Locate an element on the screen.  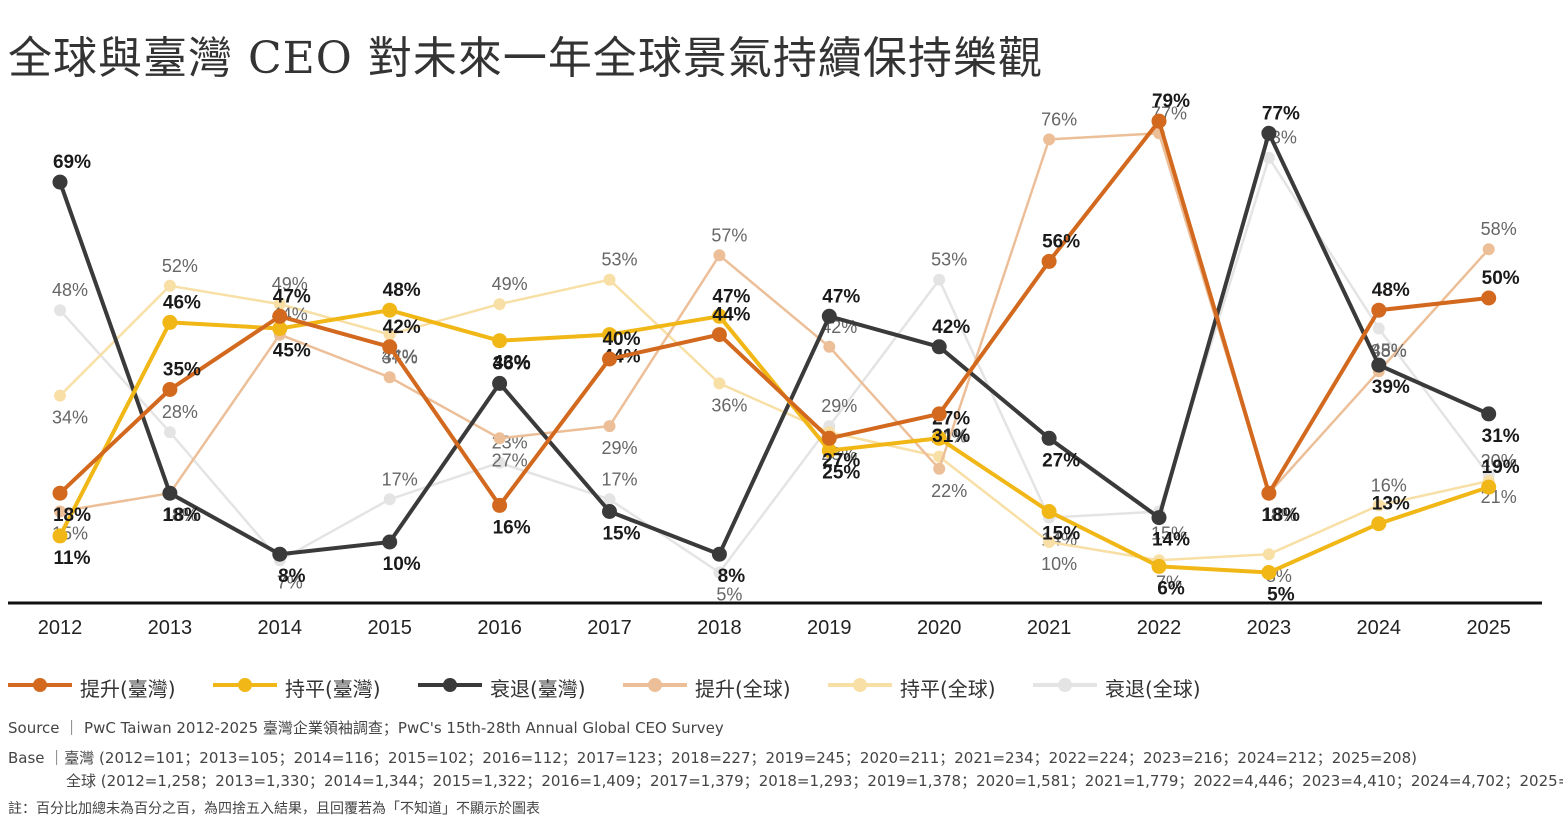
data-label: 79% is located at coordinates (1171, 101).